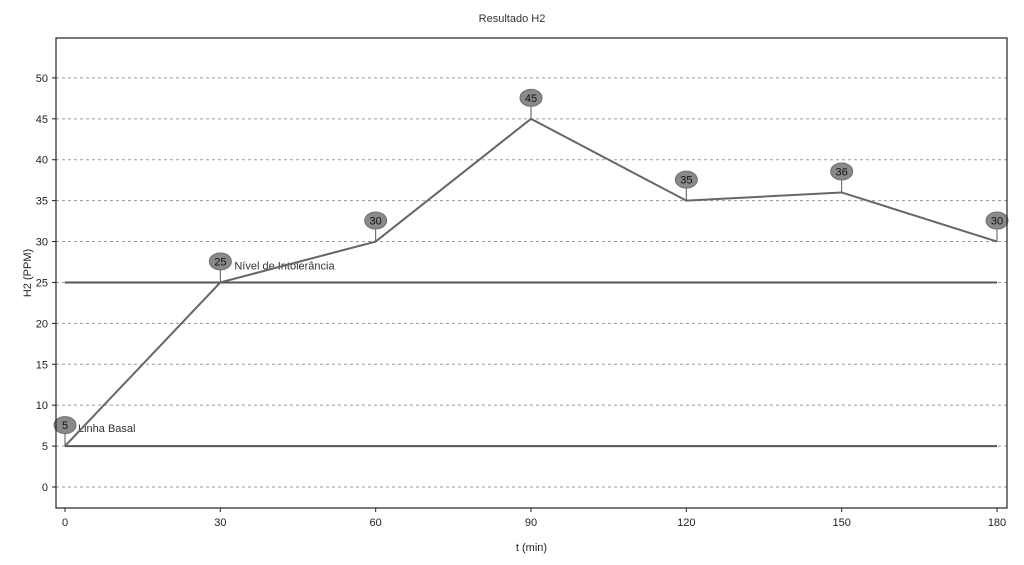 The width and height of the screenshot is (1024, 565). Describe the element at coordinates (841, 523) in the screenshot. I see `x-tick-label: 150` at that location.